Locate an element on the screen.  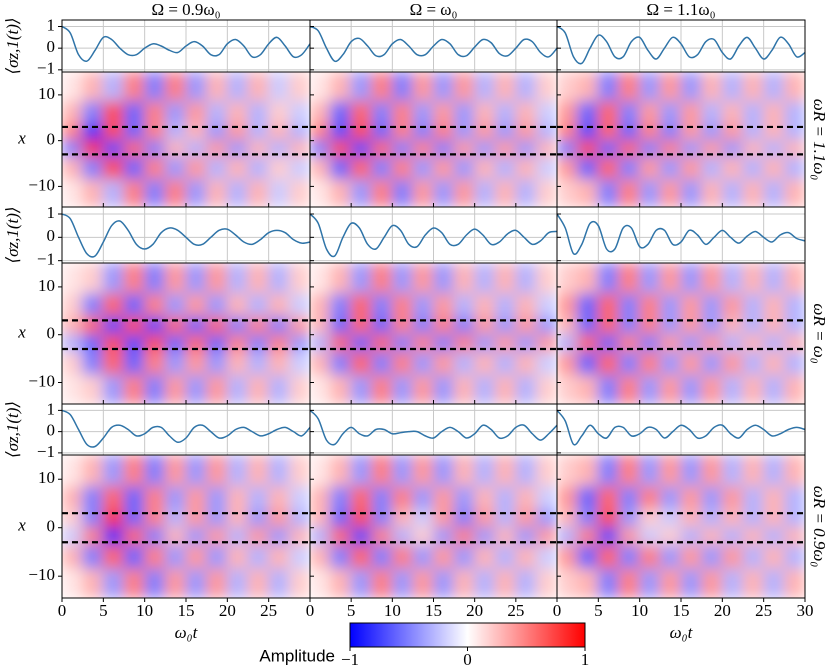
line-panel is located at coordinates (433, 429).